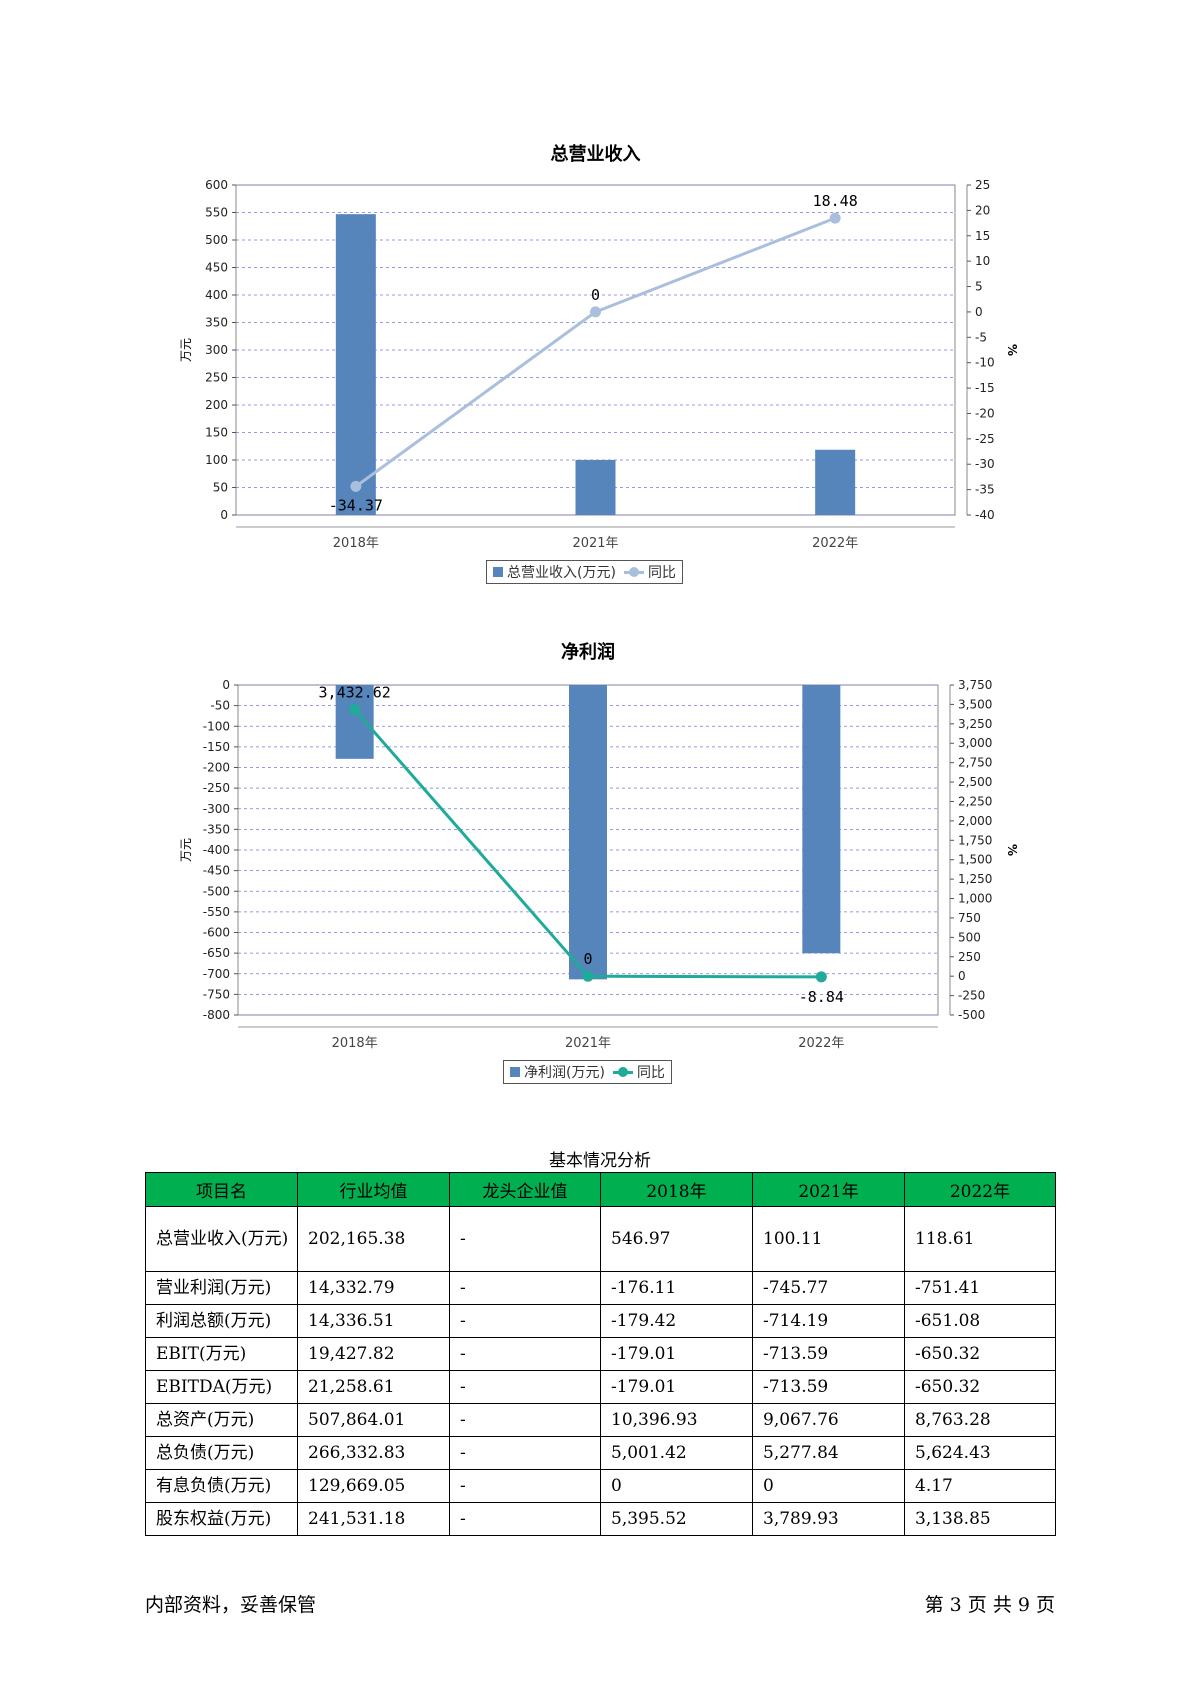  I want to click on y2-tick-label: -15, so click(985, 388).